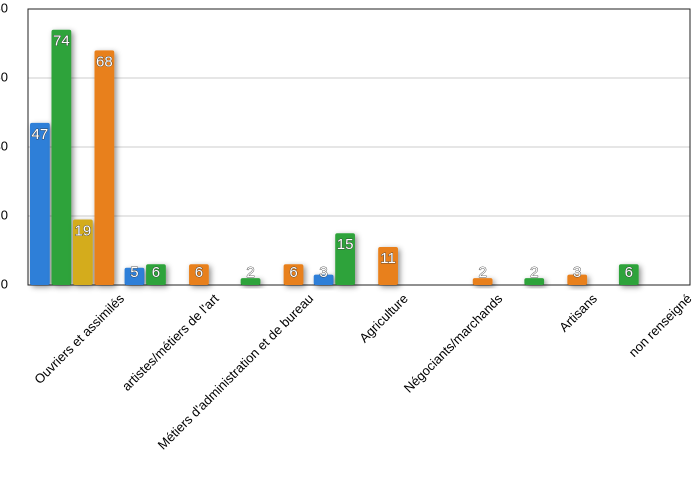 This screenshot has height=480, width=695. What do you see at coordinates (61, 41) in the screenshot?
I see `value-label: 74` at bounding box center [61, 41].